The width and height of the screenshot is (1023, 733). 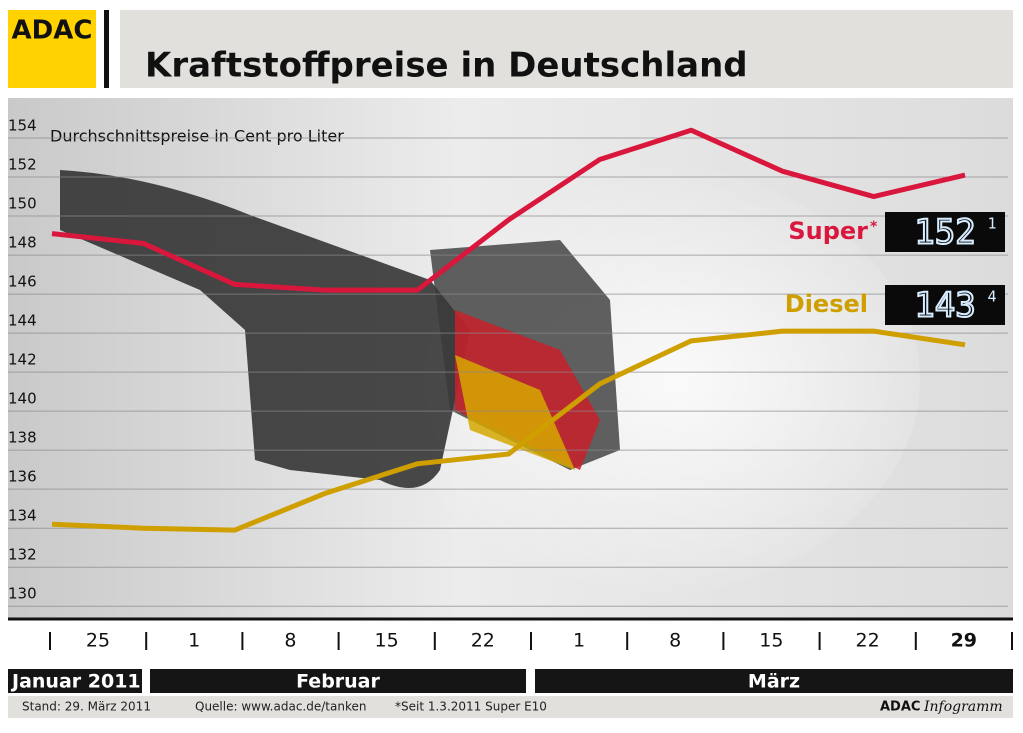 I want to click on y-tick-label: 132, so click(x=22, y=555).